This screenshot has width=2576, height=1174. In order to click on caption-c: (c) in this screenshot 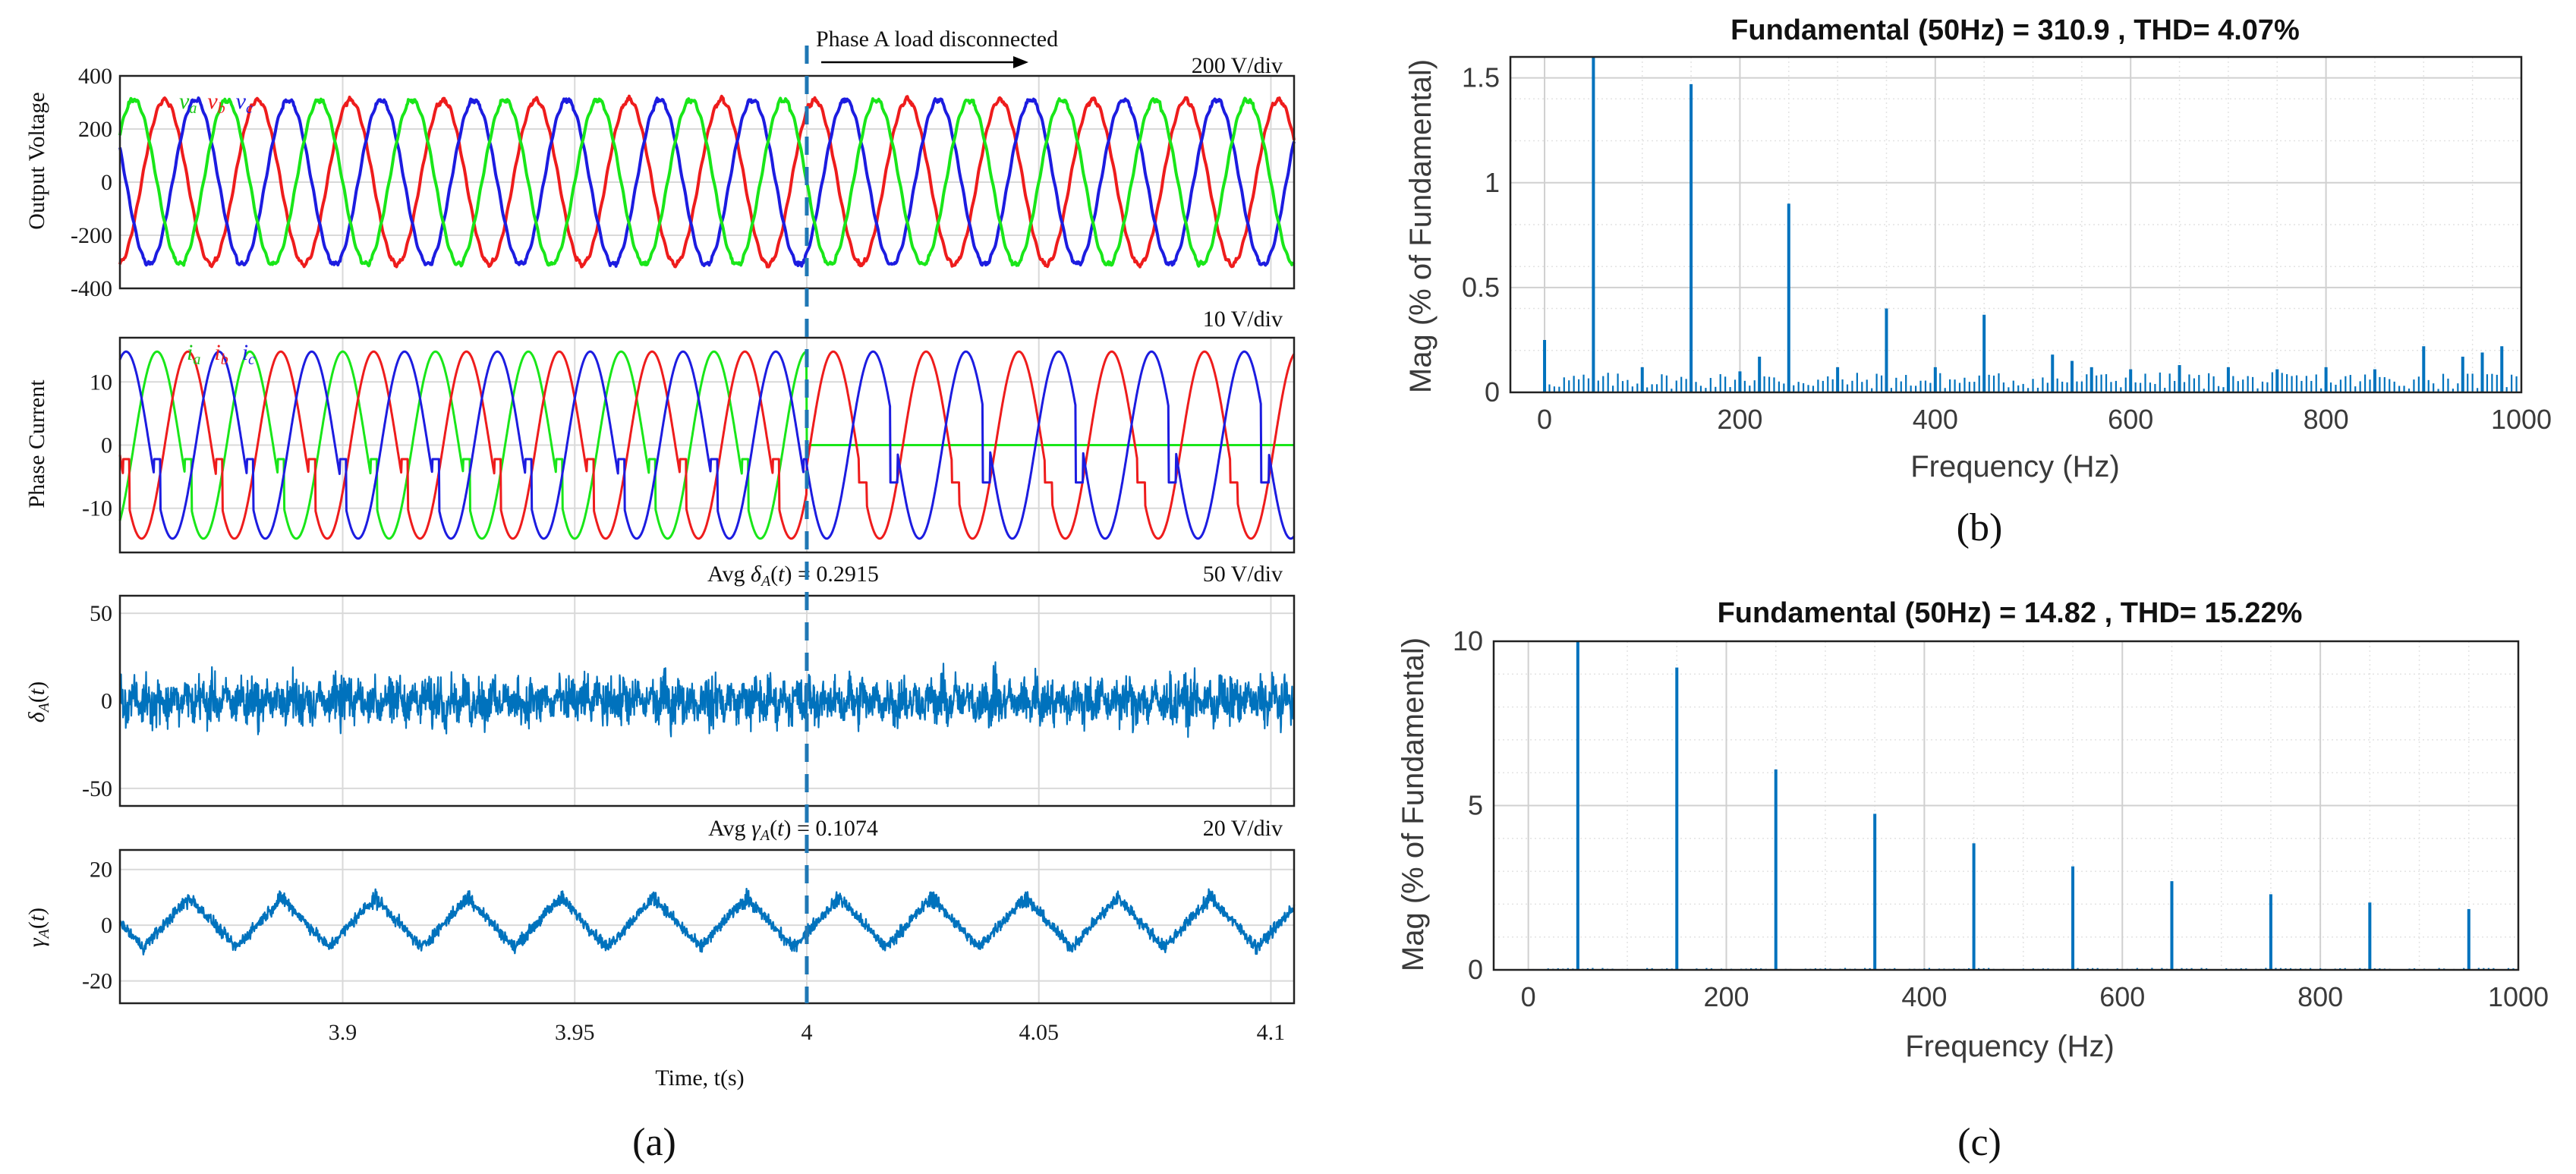, I will do `click(1979, 1142)`.